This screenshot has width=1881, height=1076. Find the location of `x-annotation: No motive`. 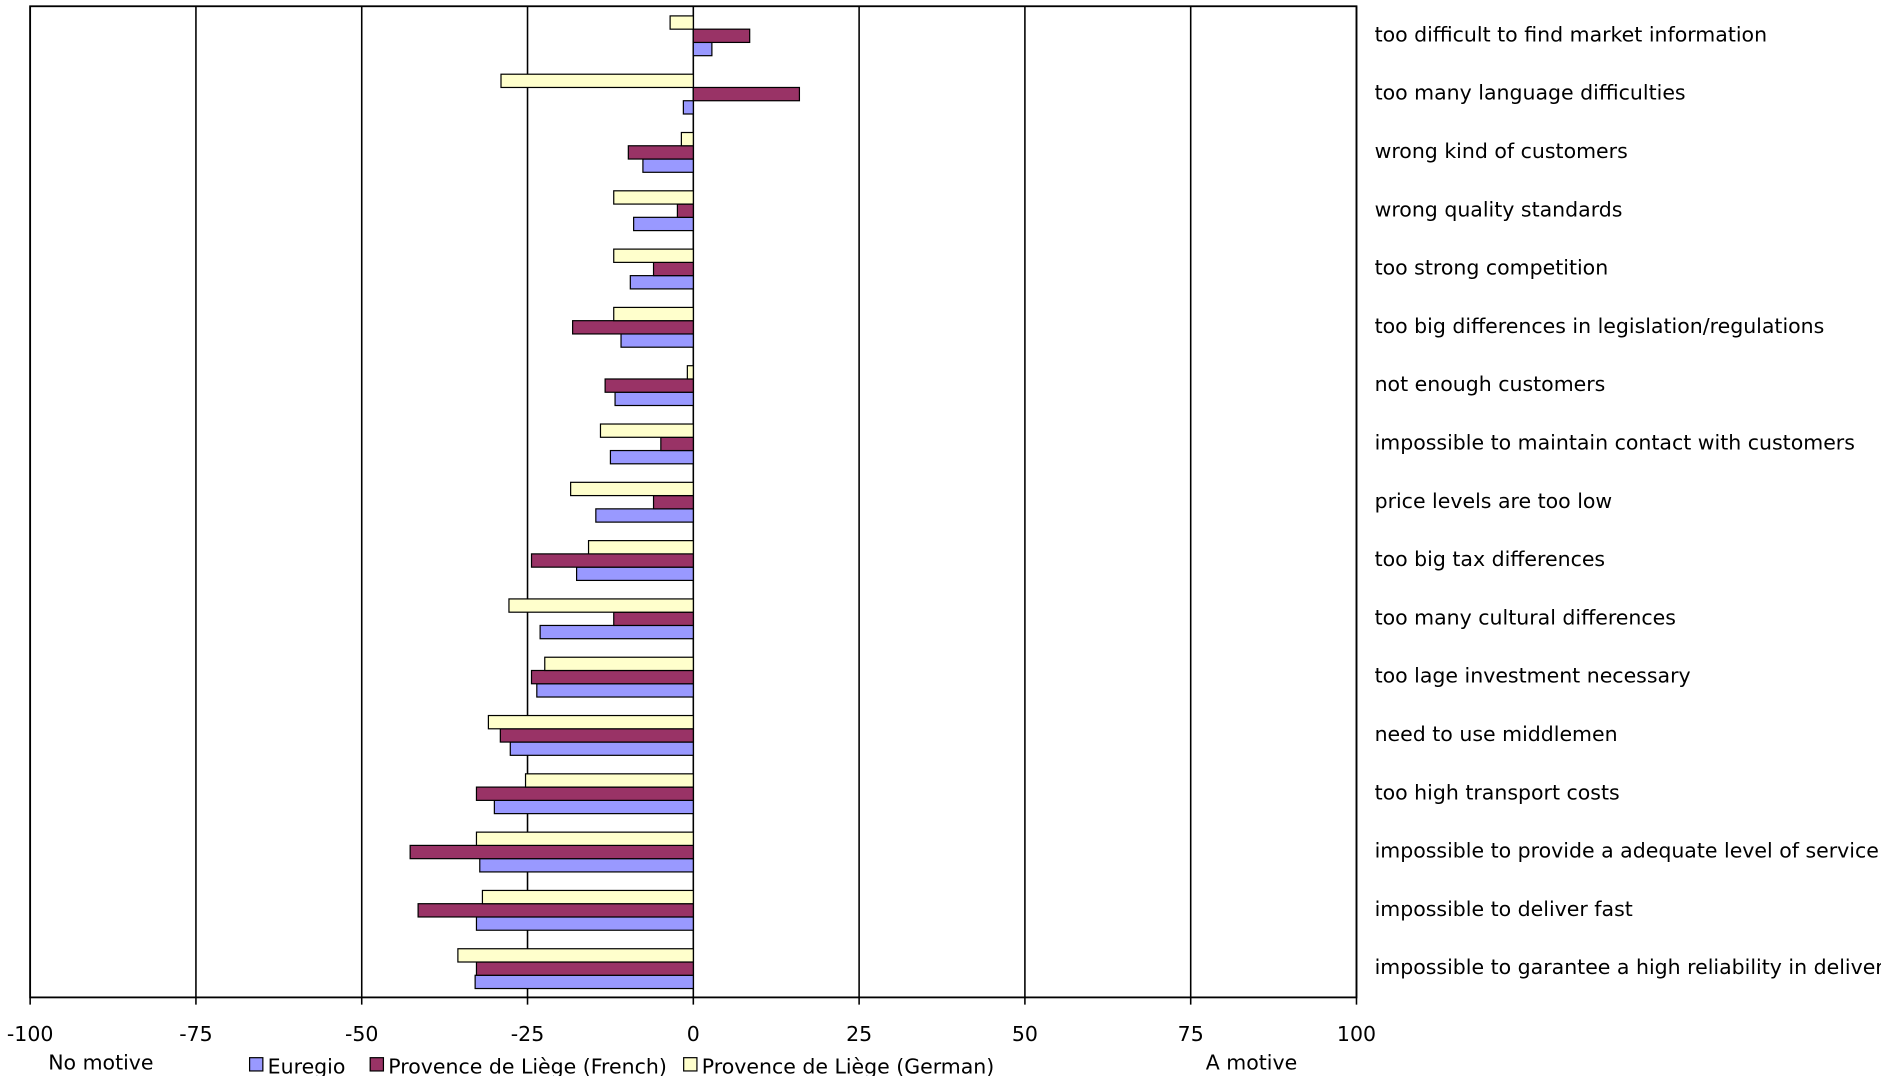

x-annotation: No motive is located at coordinates (100, 1063).